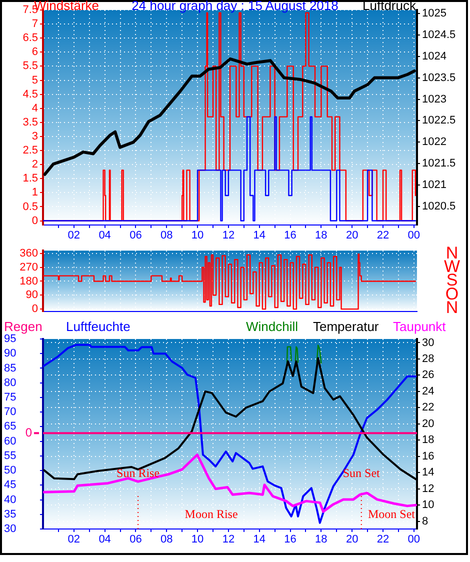 Image resolution: width=470 pixels, height=562 pixels. I want to click on y2-tick-label: 1020.5, so click(439, 206).